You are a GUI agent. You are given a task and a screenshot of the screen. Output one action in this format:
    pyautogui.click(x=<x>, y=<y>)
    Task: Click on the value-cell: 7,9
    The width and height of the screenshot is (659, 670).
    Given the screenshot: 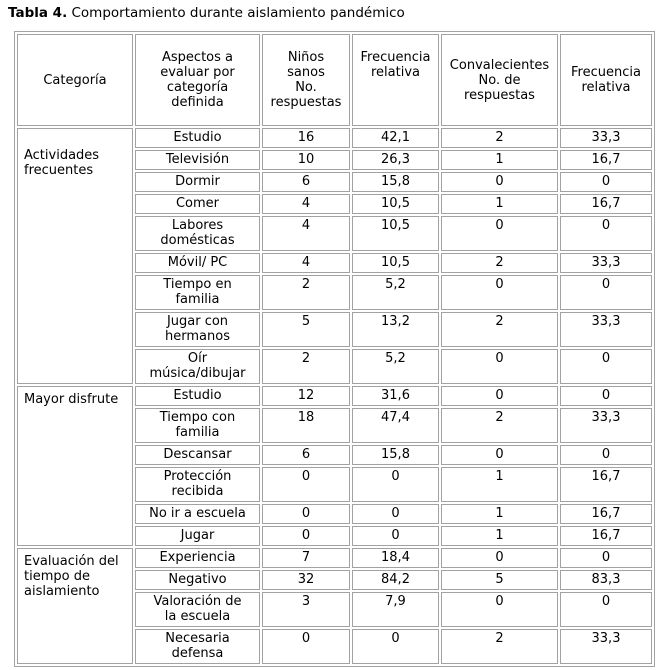 What is the action you would take?
    pyautogui.click(x=395, y=609)
    